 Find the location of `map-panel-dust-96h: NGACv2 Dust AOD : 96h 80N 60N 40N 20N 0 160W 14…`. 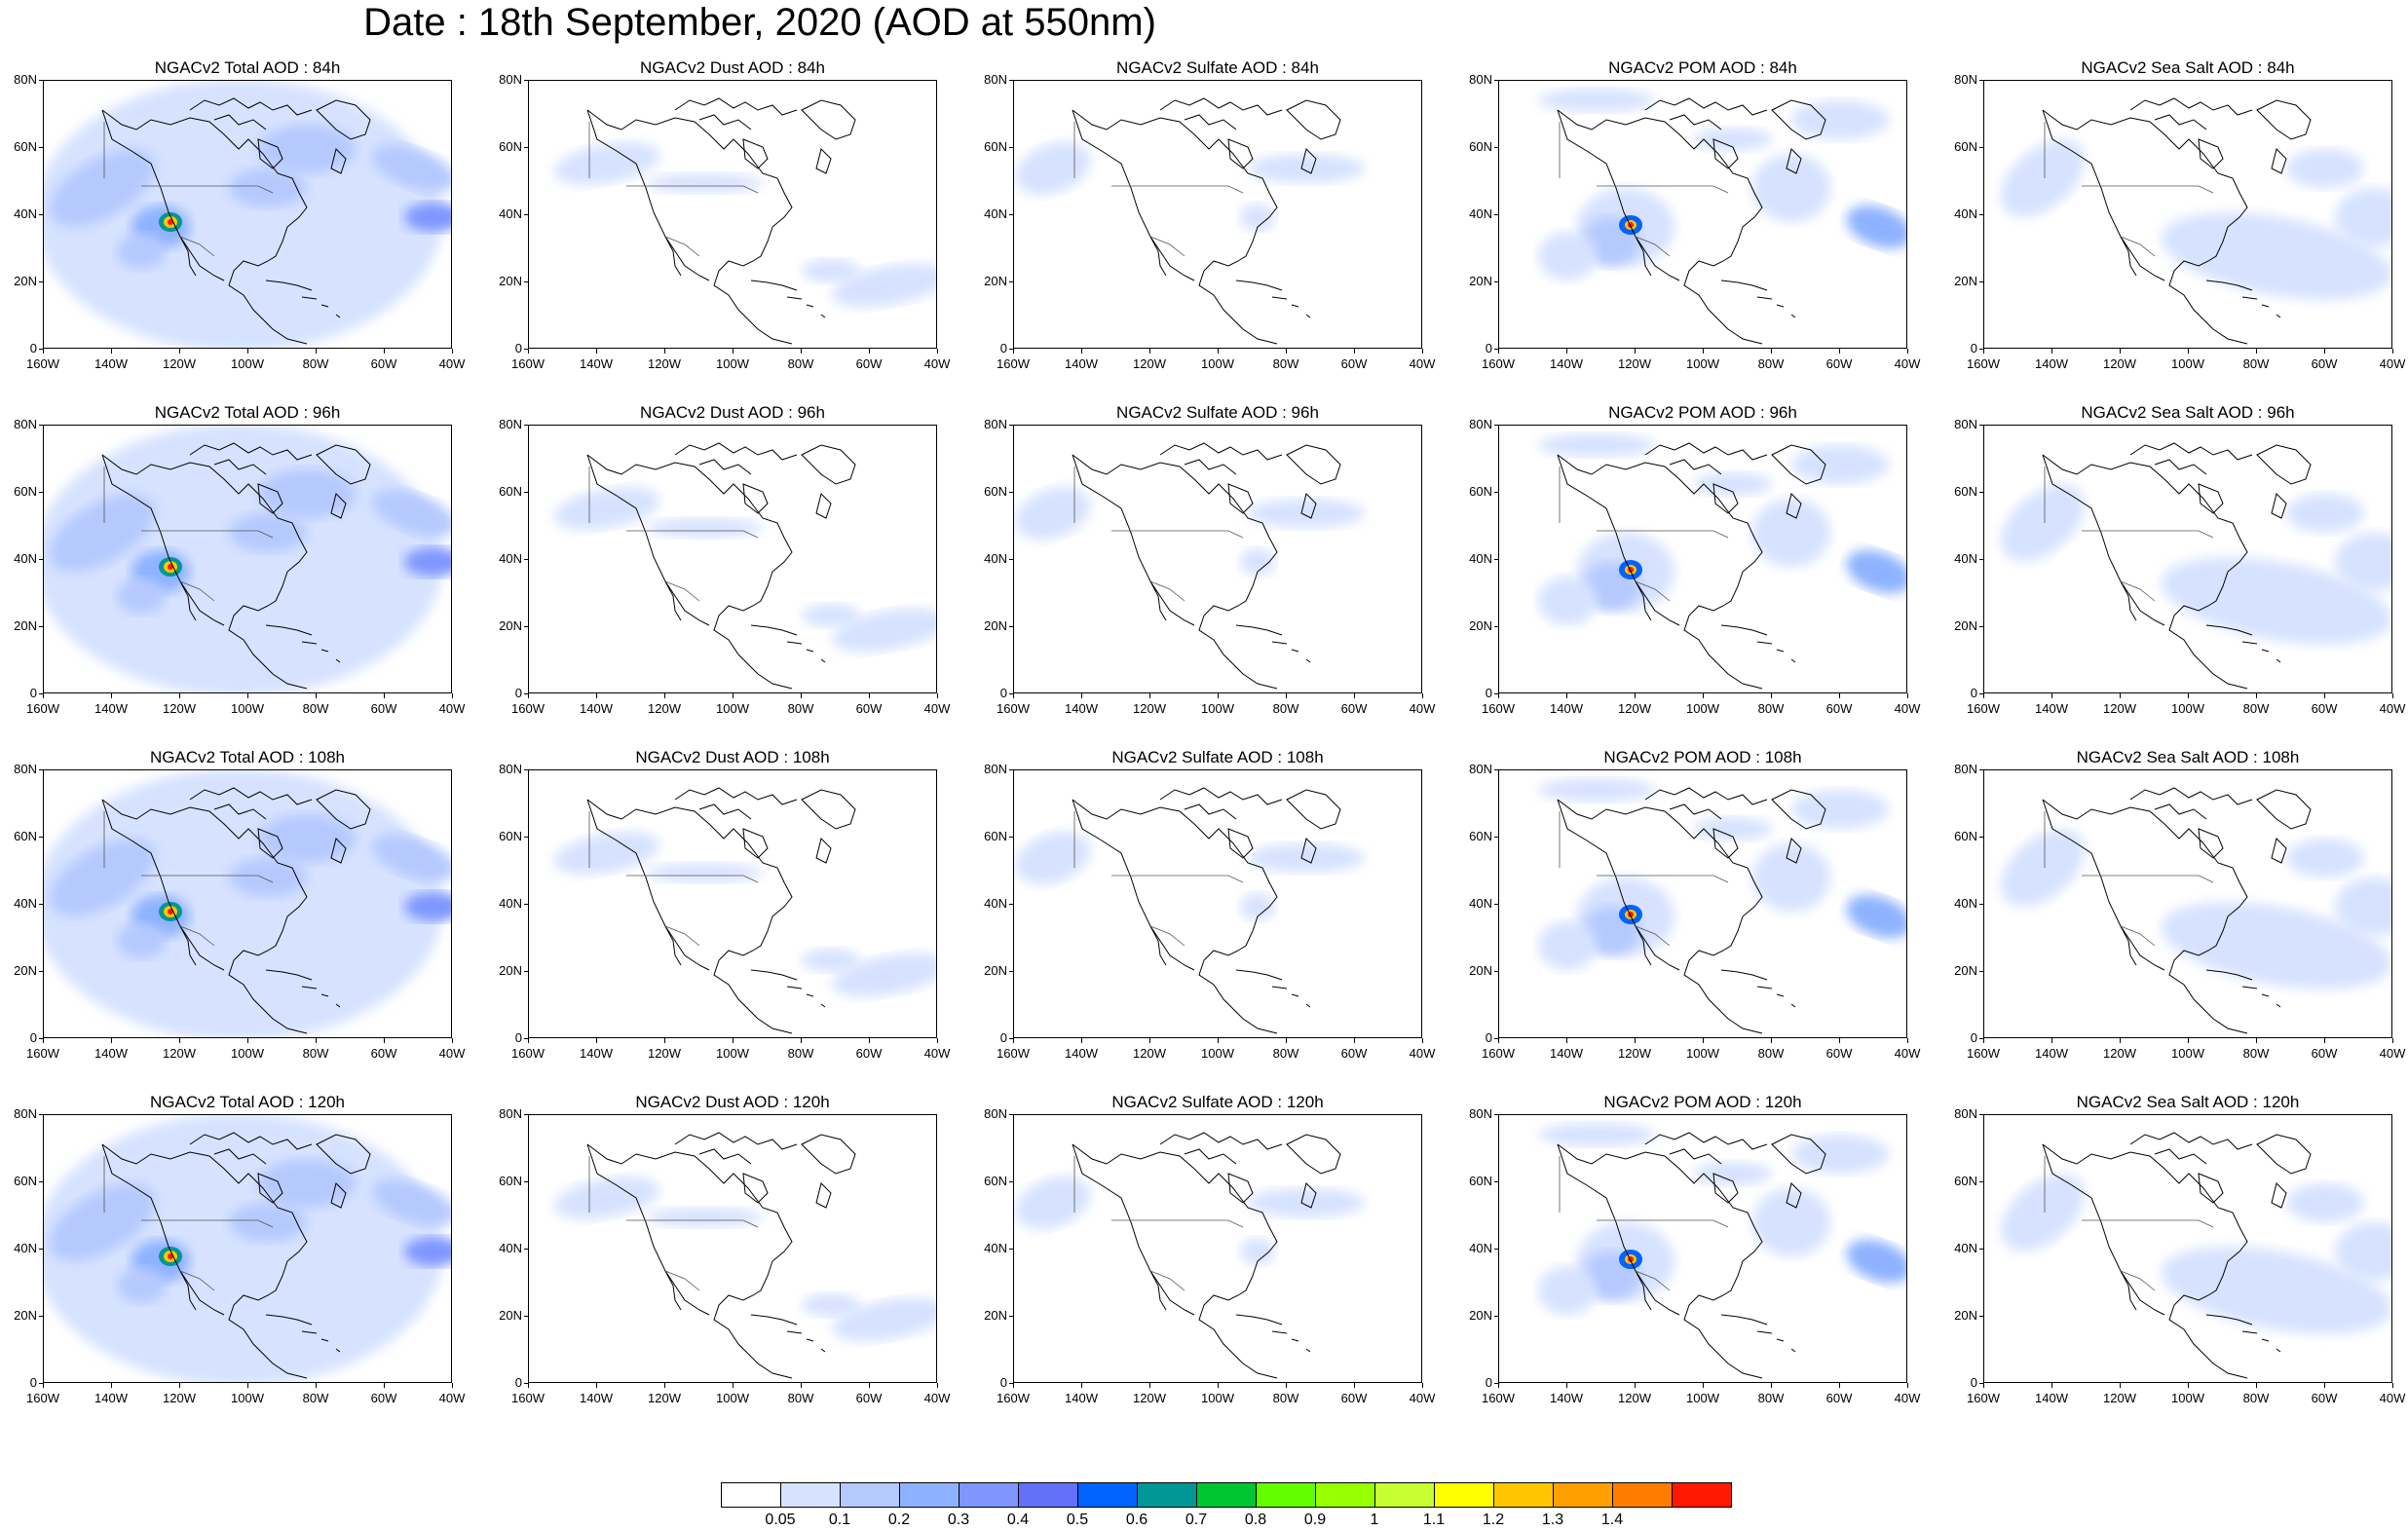

map-panel-dust-96h: NGACv2 Dust AOD : 96h 80N 60N 40N 20N 0 160W 14… is located at coordinates (732, 568).